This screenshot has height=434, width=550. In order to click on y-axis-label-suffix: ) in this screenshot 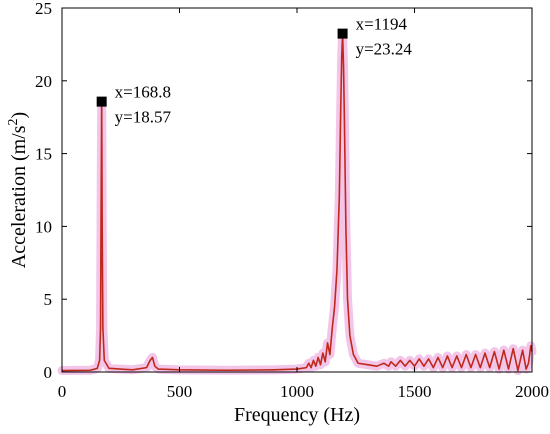, I will do `click(19, 115)`.